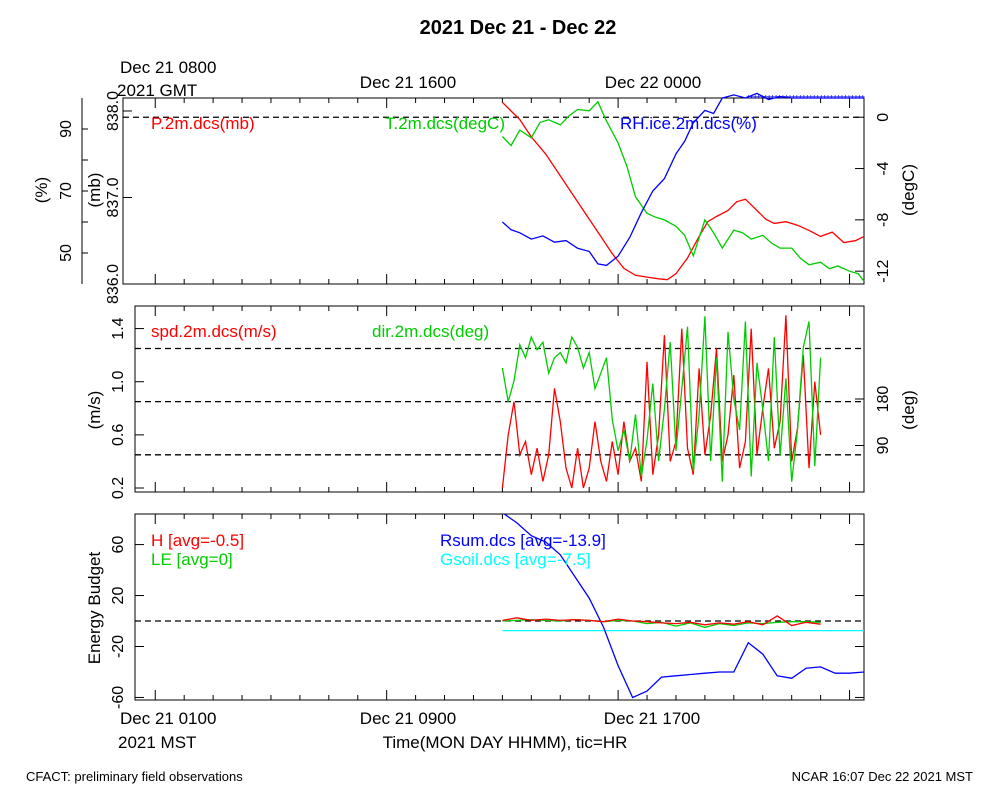  What do you see at coordinates (653, 82) in the screenshot?
I see `top-axis-label-2: Dec 22 0000` at bounding box center [653, 82].